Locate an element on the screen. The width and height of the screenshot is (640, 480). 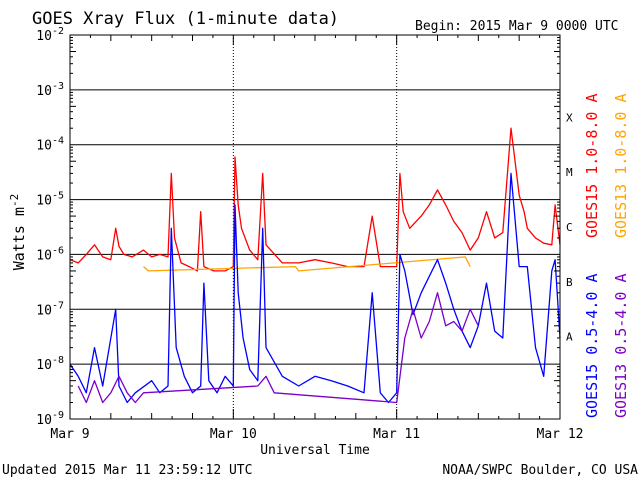
y-tick-label: 10⁻⁴ is located at coordinates (50, 145).